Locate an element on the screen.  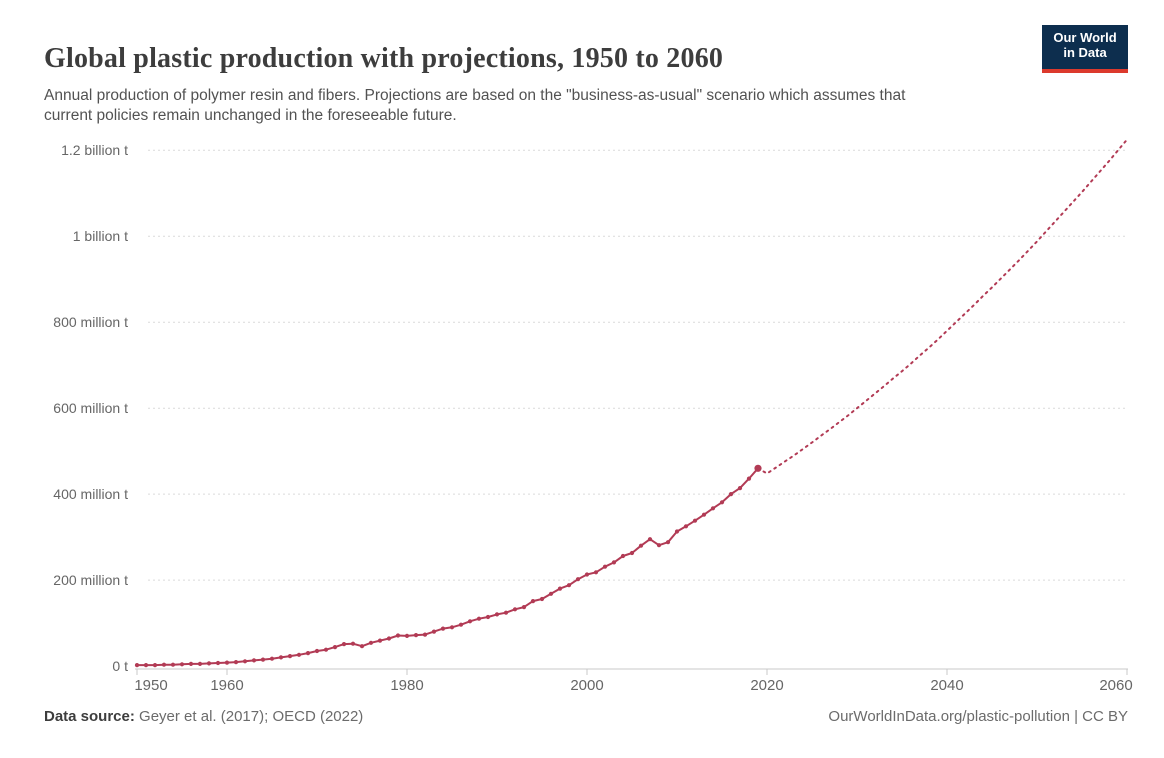
owid-logo-line1: Our World is located at coordinates (1085, 37).